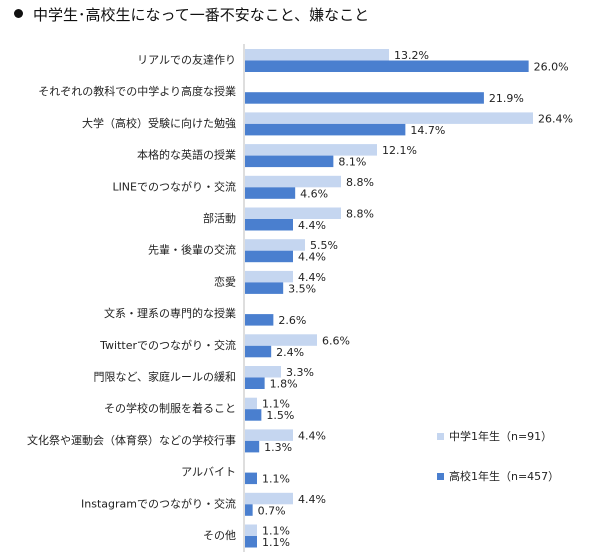 The height and width of the screenshot is (555, 600). Describe the element at coordinates (158, 503) in the screenshot. I see `category-label: Instagramでのつながり・交流` at that location.